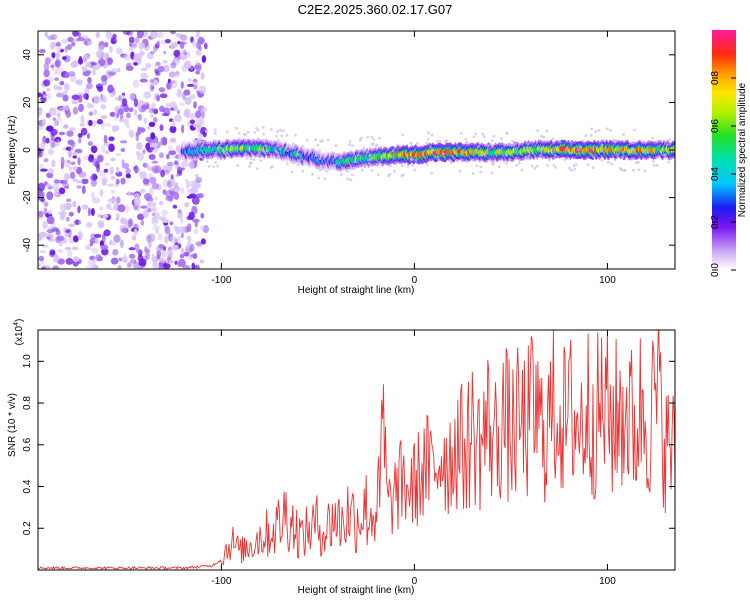 The height and width of the screenshot is (600, 750). Describe the element at coordinates (27, 150) in the screenshot. I see `y-tick-label: 0` at that location.